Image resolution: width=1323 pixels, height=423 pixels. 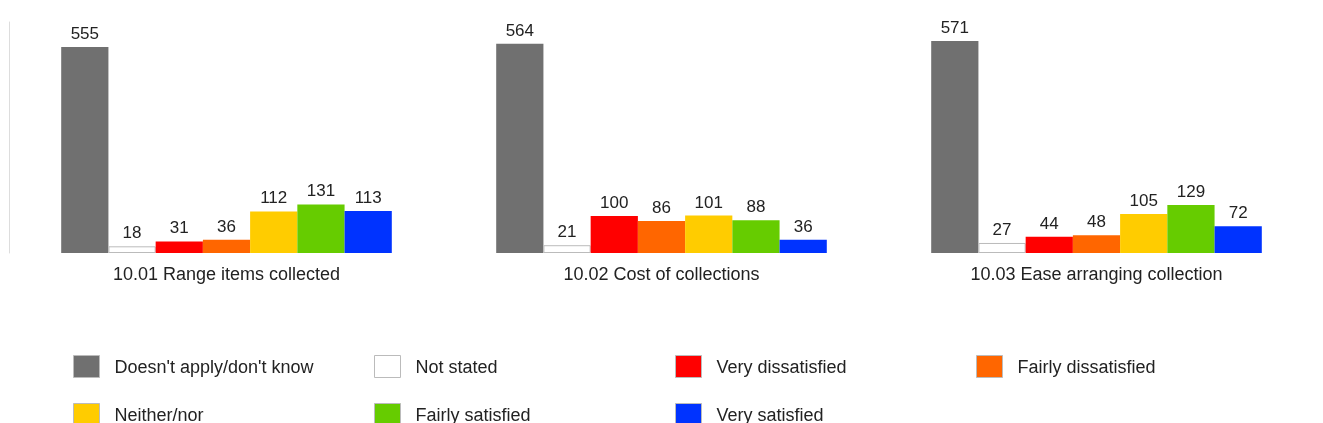 I want to click on data-label: 105, so click(x=1143, y=201).